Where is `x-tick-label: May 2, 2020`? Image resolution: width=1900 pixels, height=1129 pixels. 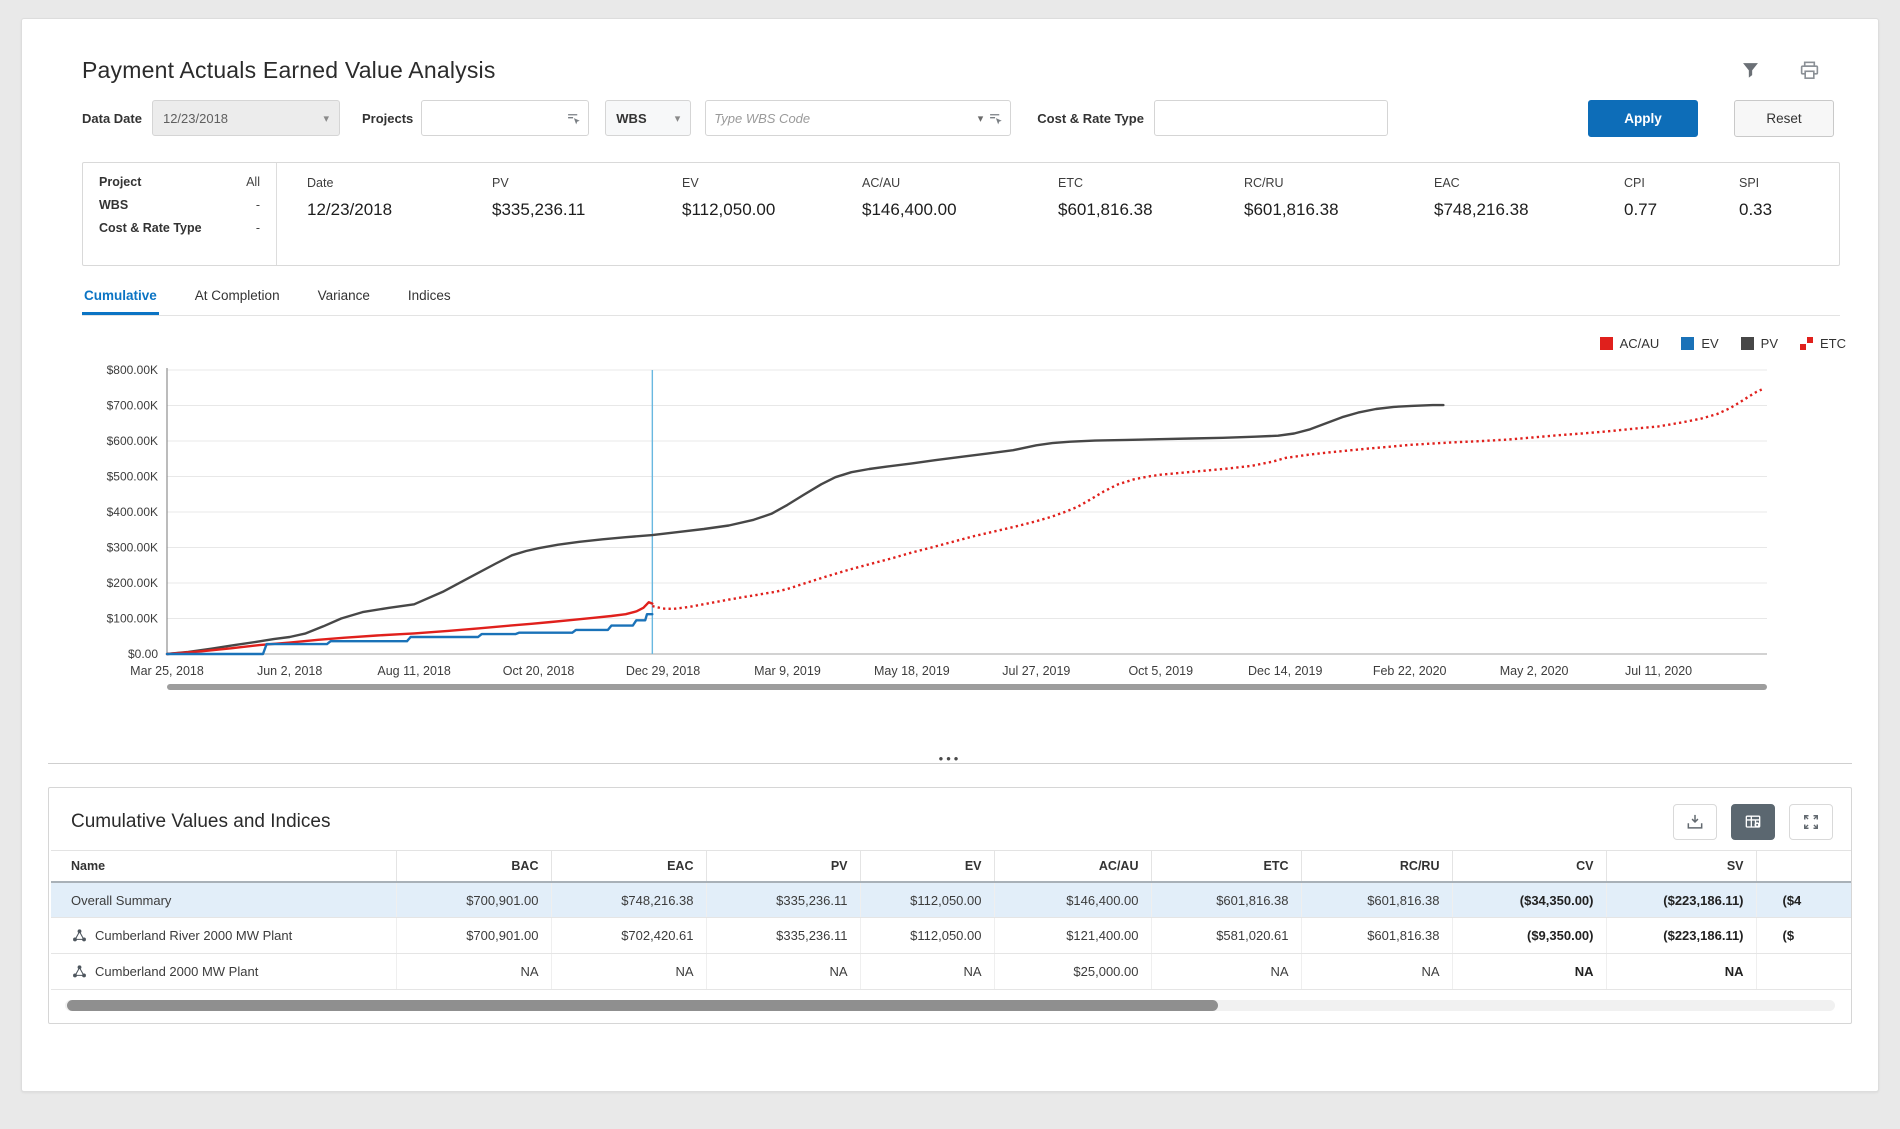
x-tick-label: May 2, 2020 is located at coordinates (1534, 671).